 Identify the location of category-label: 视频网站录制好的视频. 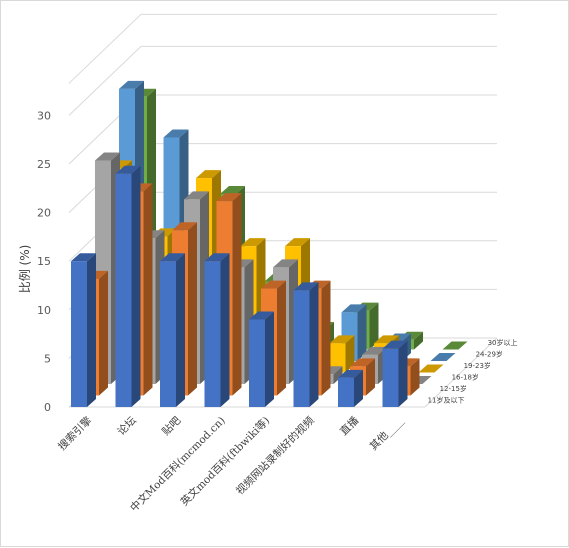
(275, 456).